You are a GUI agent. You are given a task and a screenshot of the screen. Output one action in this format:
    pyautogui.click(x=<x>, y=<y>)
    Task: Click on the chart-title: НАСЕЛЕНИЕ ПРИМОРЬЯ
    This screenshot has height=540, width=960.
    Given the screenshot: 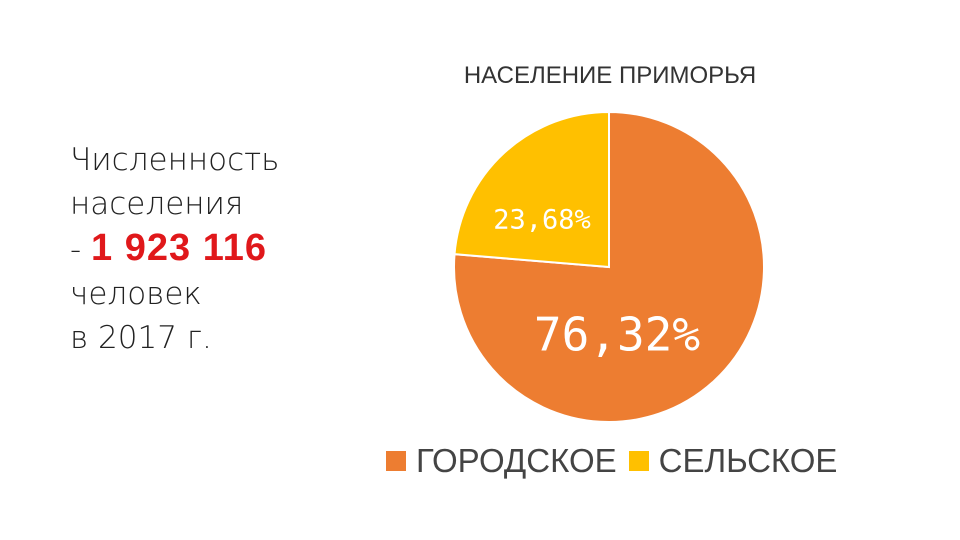 What is the action you would take?
    pyautogui.click(x=610, y=75)
    